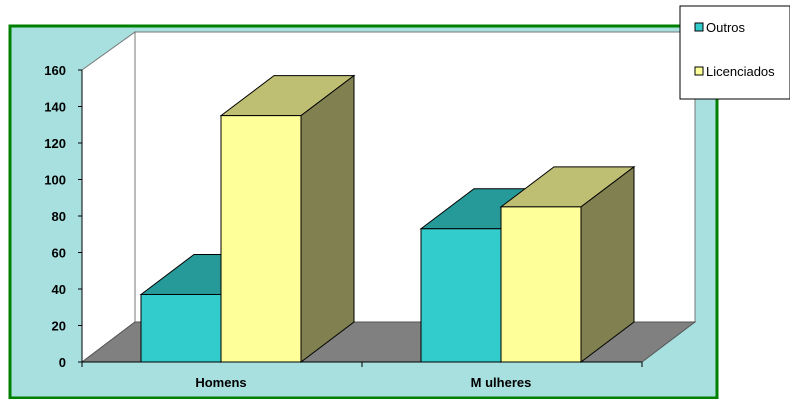 The image size is (790, 399). I want to click on y-tick-group: 0 20 40 60 80 100 120 140 160, so click(63, 216).